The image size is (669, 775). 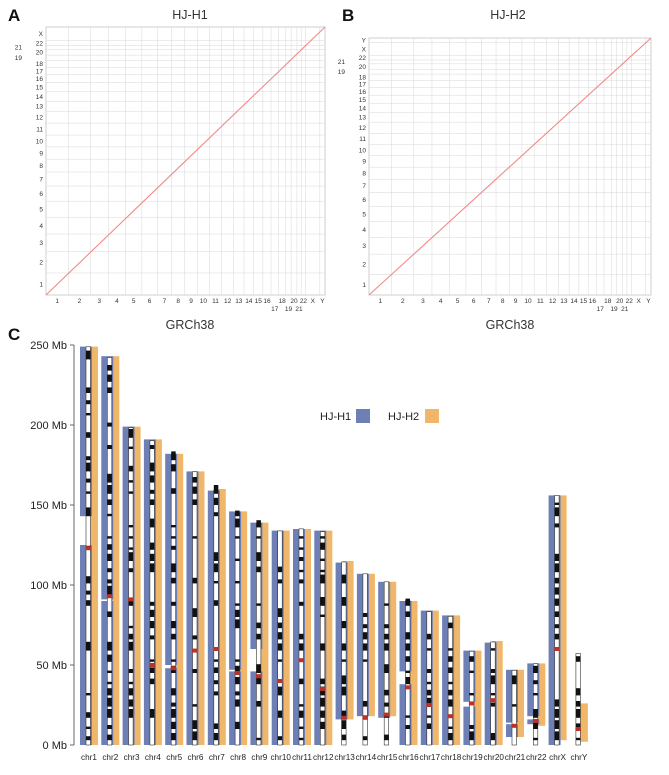 I want to click on dotplot-a-x-tick-label: 22, so click(x=304, y=301).